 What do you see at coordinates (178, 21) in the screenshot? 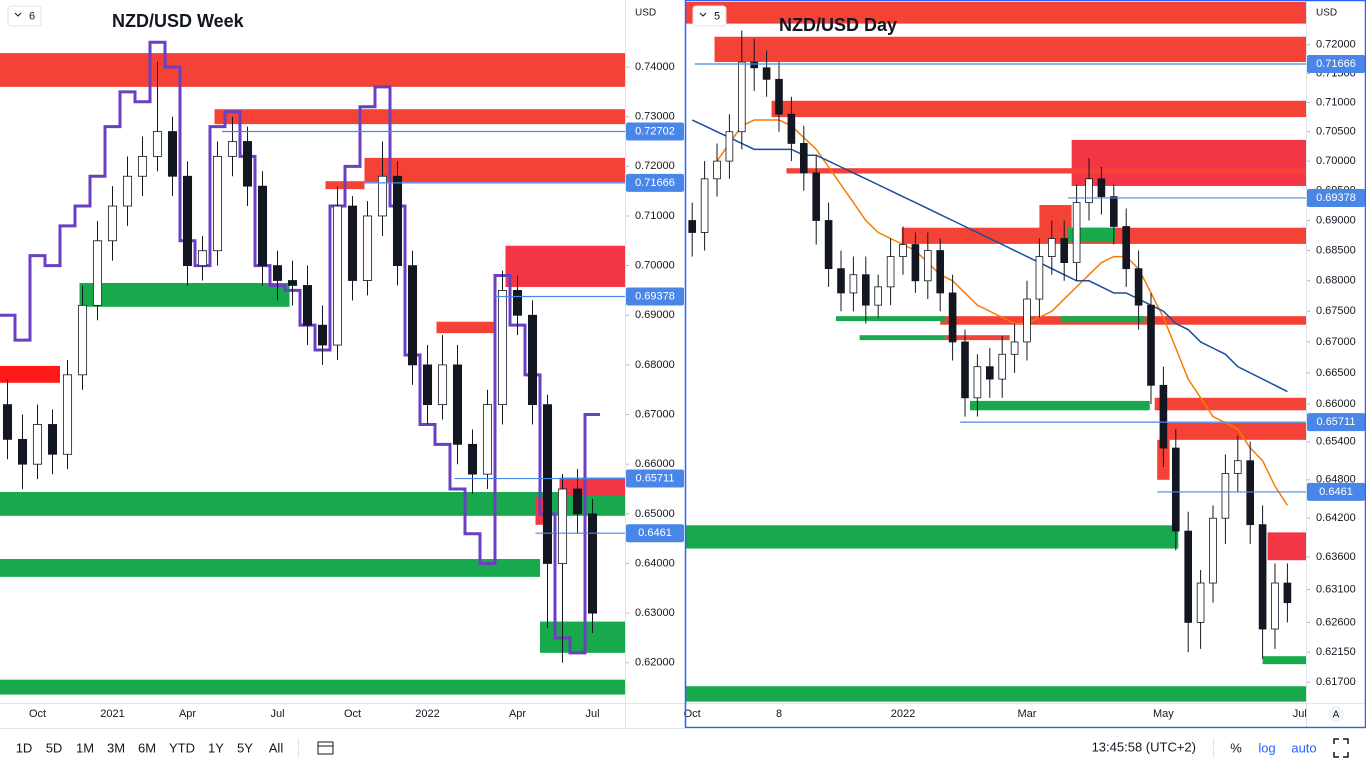
I see `chart-title: NZD/USD Week` at bounding box center [178, 21].